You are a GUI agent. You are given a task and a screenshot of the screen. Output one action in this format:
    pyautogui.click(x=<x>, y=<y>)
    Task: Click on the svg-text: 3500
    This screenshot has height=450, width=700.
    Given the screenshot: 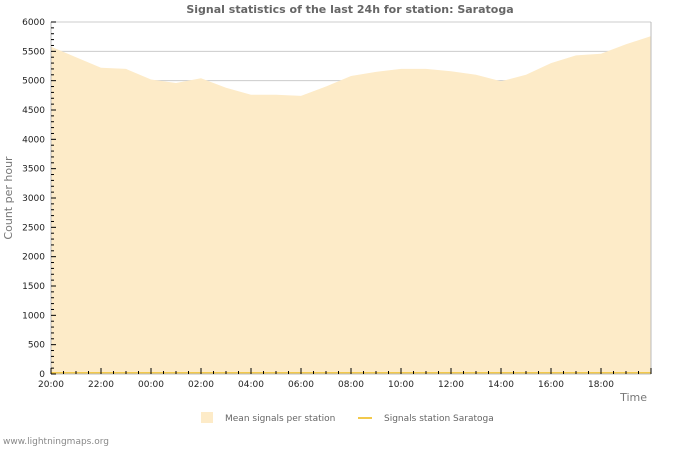 What is the action you would take?
    pyautogui.click(x=33, y=170)
    